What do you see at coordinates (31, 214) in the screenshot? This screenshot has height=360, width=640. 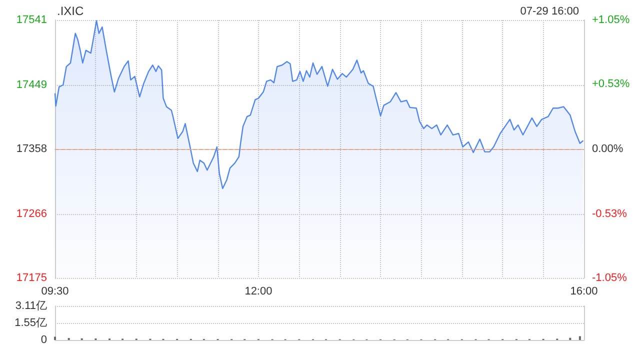 I see `y-tick-label: 17266` at bounding box center [31, 214].